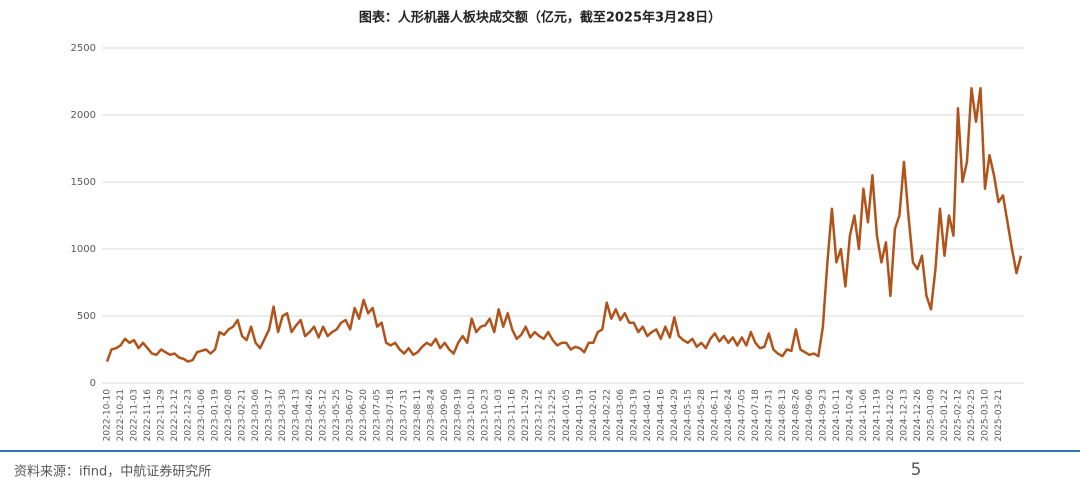 The width and height of the screenshot is (1080, 483). What do you see at coordinates (688, 415) in the screenshot?
I see `x-tick-label: 2024-05-15` at bounding box center [688, 415].